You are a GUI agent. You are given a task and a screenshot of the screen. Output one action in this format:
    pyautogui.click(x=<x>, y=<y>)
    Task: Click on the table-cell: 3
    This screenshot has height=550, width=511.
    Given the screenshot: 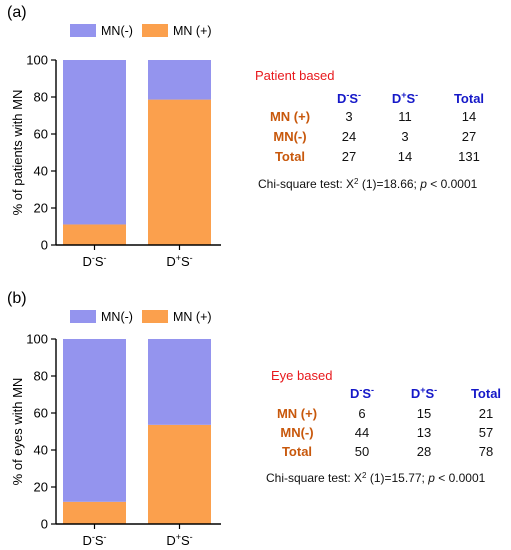 What is the action you would take?
    pyautogui.click(x=404, y=136)
    